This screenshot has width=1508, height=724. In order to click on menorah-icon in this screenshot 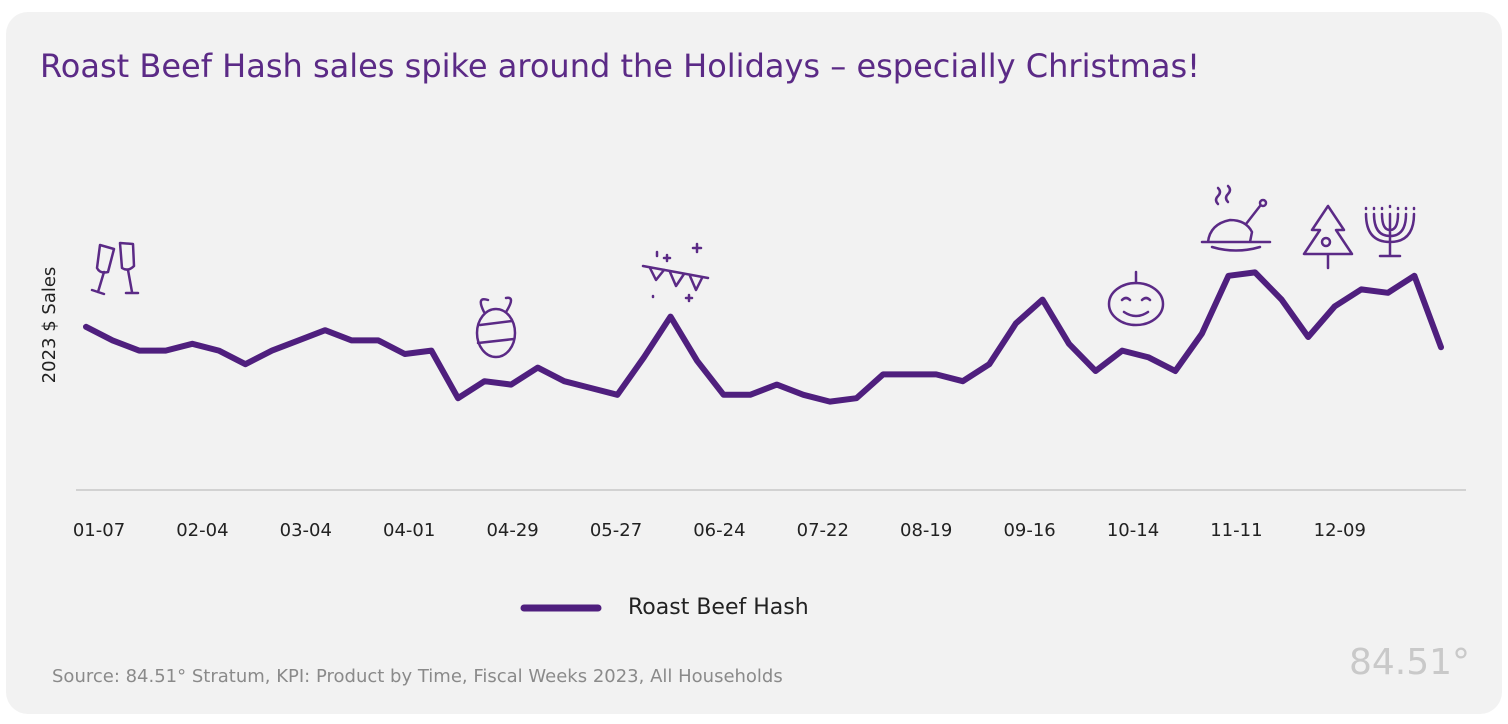, I will do `click(1390, 231)`.